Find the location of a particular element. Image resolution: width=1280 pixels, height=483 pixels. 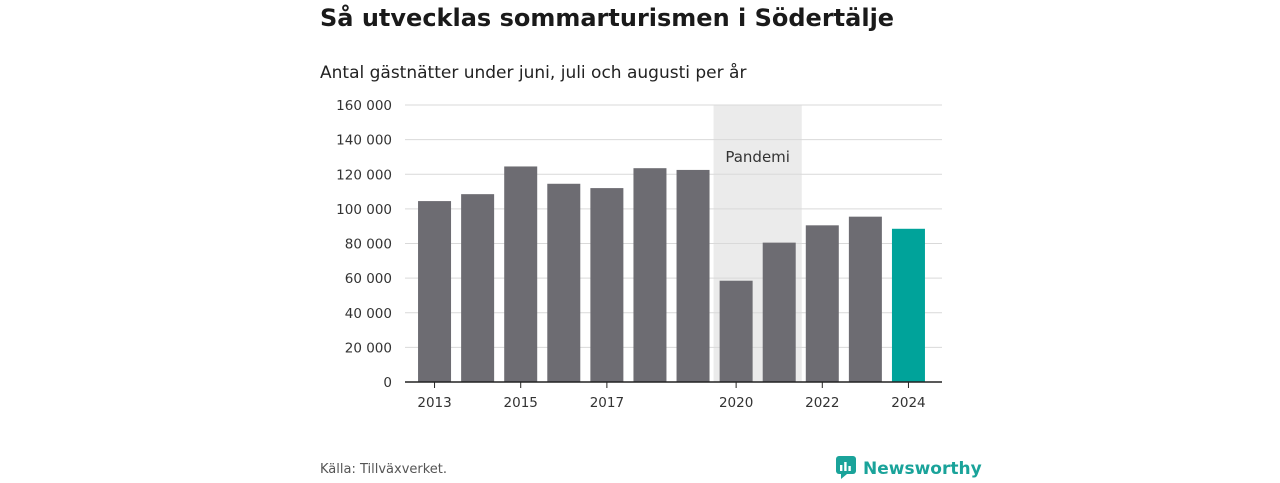

bar-2014 is located at coordinates (478, 288).